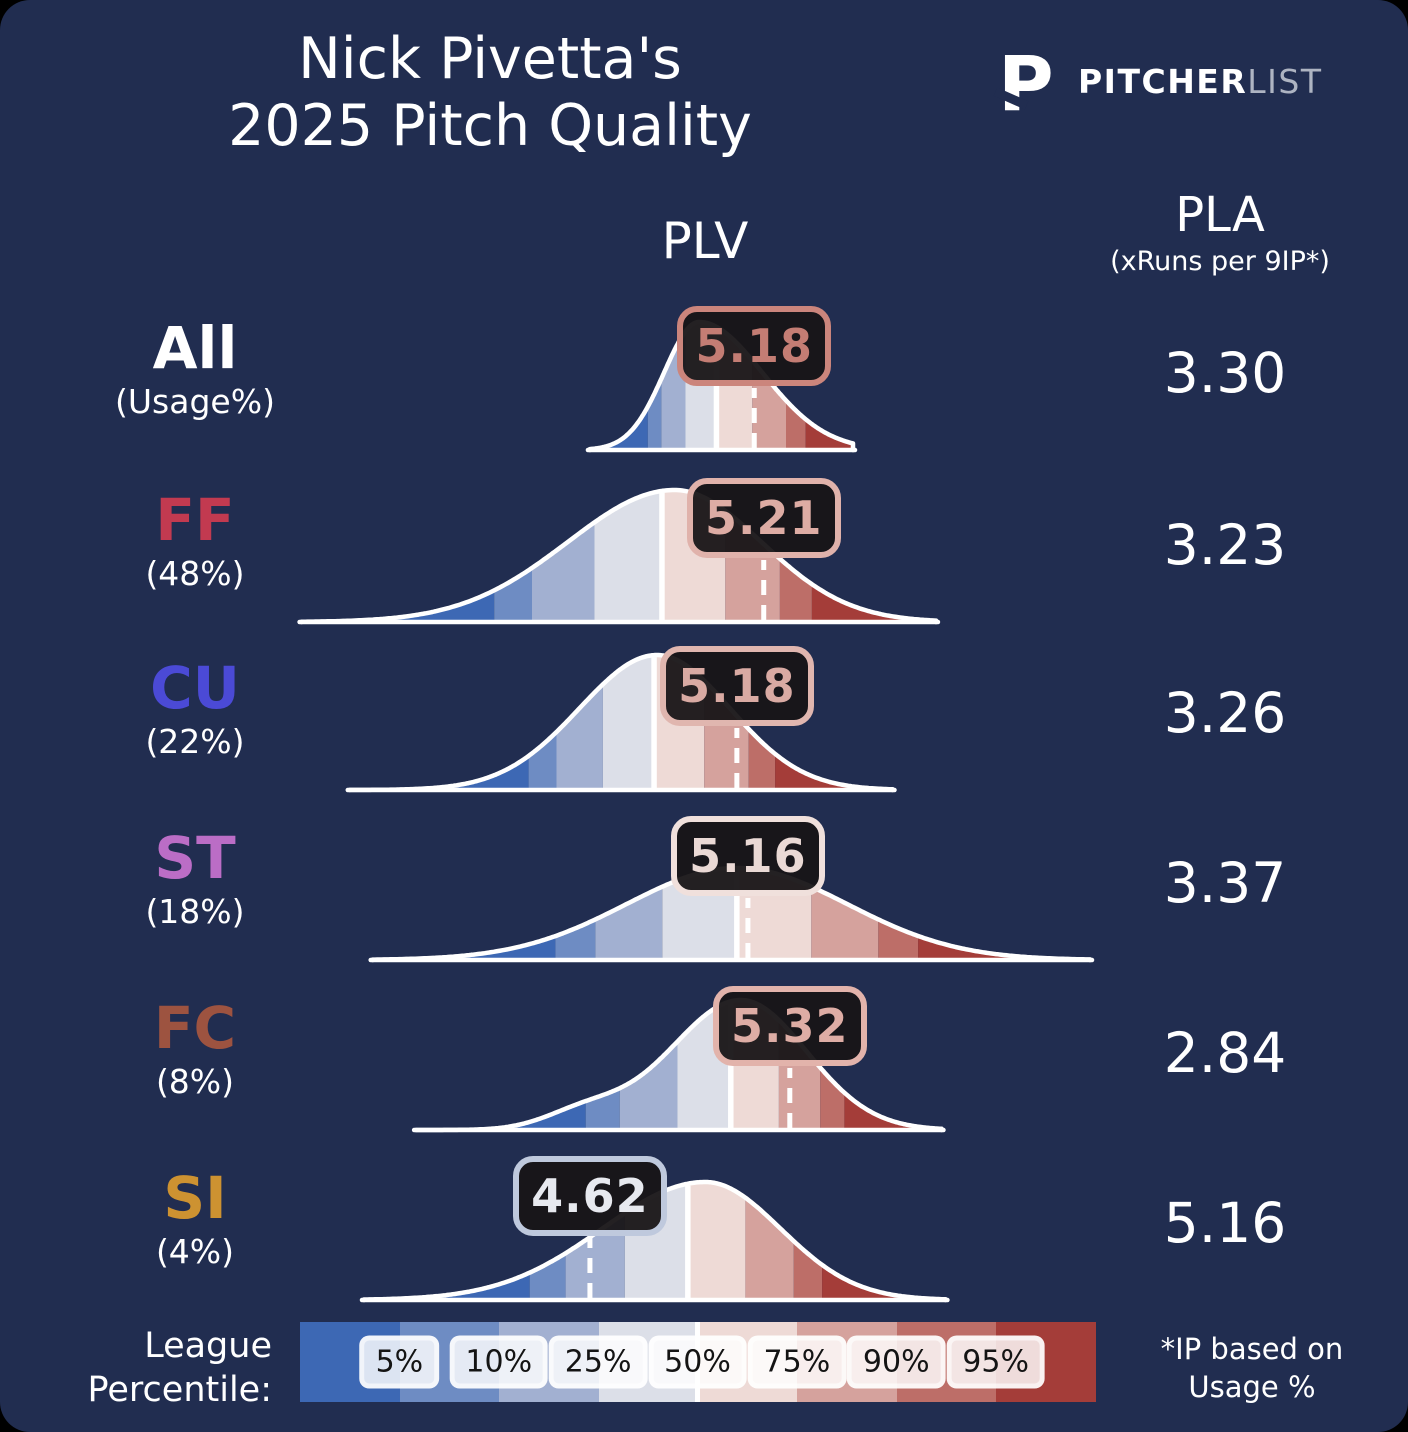 The height and width of the screenshot is (1432, 1408). I want to click on pitch-code-label: CU, so click(195, 688).